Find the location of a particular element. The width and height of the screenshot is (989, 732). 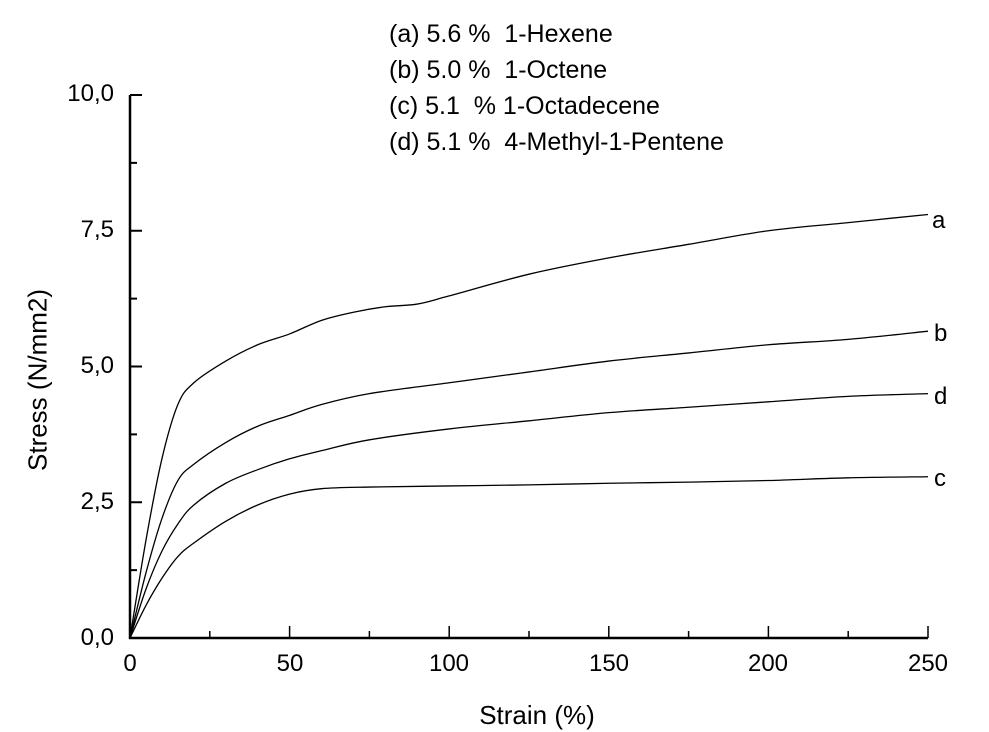

x-tick-label: 100 is located at coordinates (449, 663).